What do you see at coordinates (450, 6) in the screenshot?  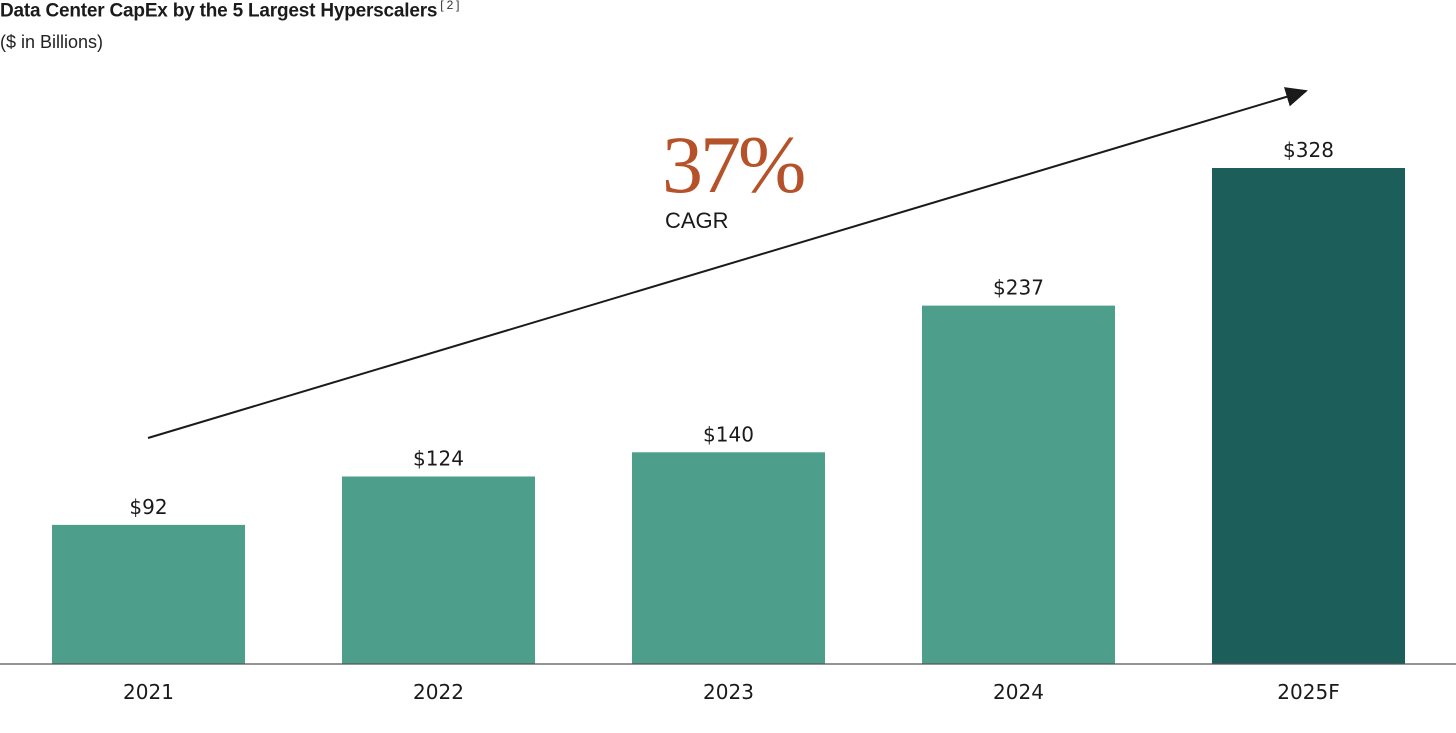 I see `title-footnote: [ 2 ]` at bounding box center [450, 6].